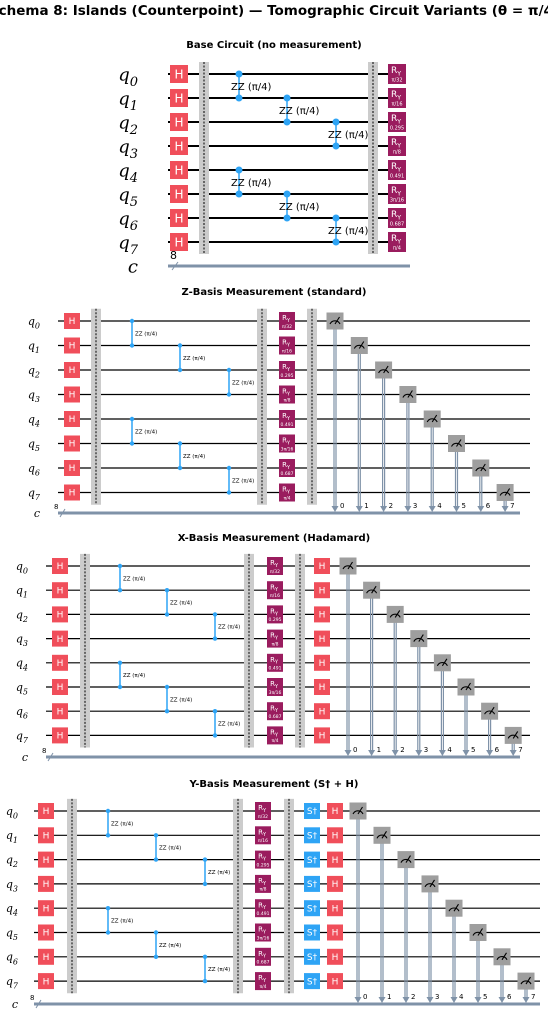 The width and height of the screenshot is (548, 1024). What do you see at coordinates (38, 497) in the screenshot?
I see `qubit-index: 7` at bounding box center [38, 497].